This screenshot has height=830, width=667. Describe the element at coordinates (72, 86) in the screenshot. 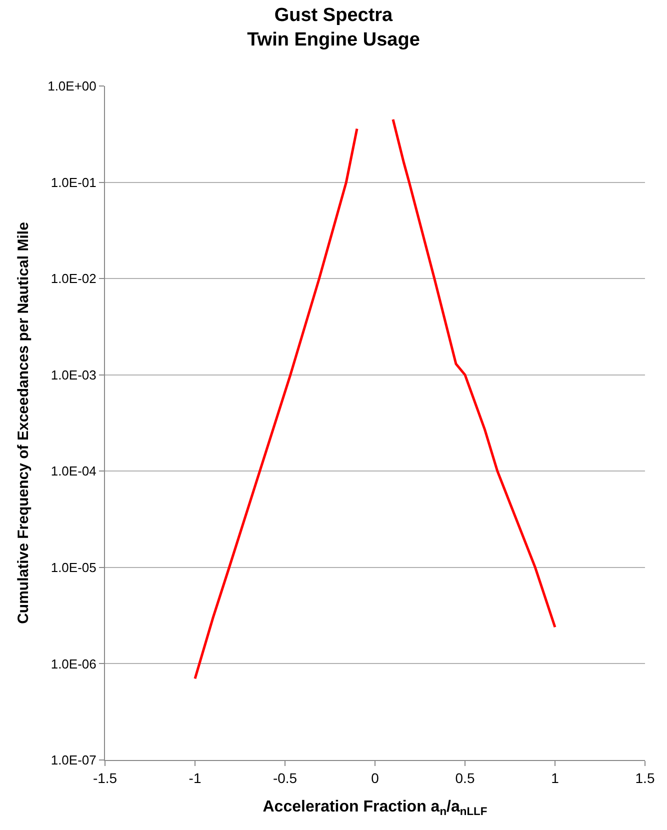

I see `y-tick-label: 1.0E+00` at that location.